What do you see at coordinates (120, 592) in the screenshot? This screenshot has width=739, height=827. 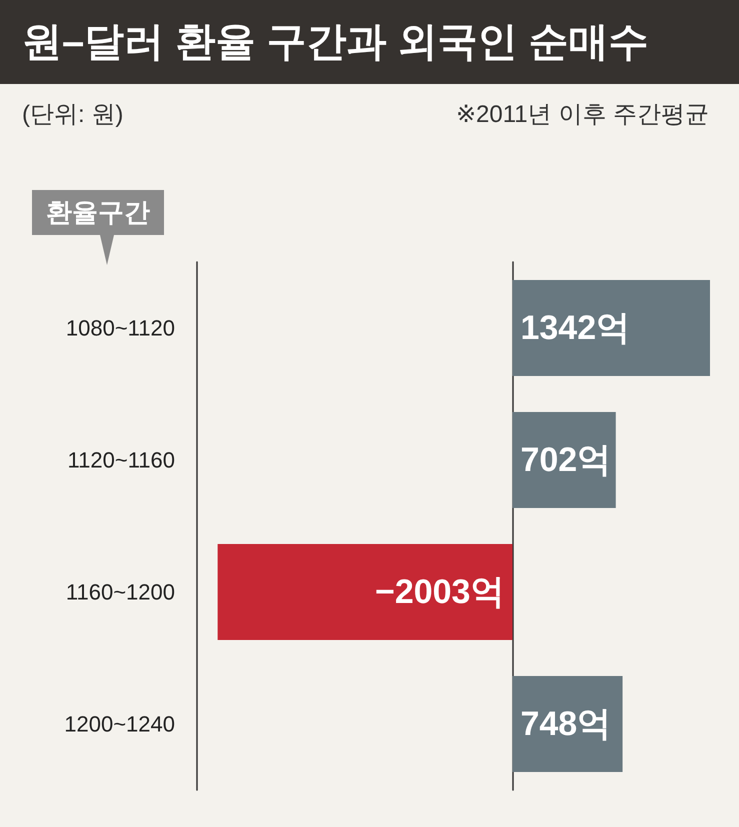 I see `y-tick-label: 1160~1200` at bounding box center [120, 592].